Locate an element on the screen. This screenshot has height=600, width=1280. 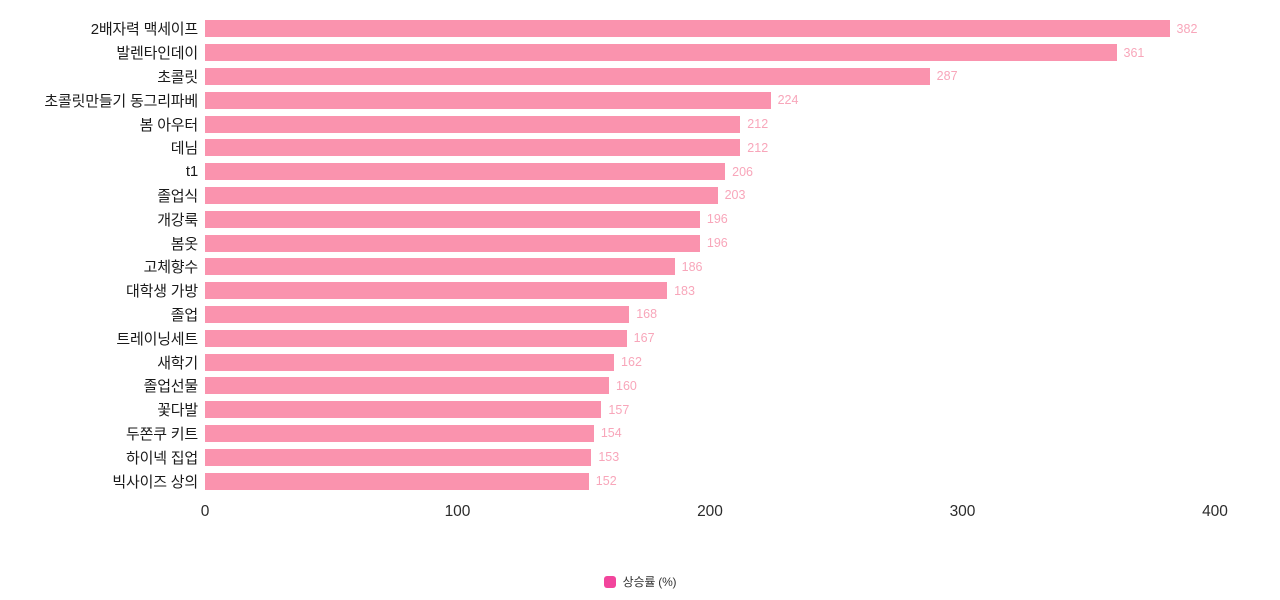
category-label: 초콜릿만들기 동그리파베 is located at coordinates (121, 101).